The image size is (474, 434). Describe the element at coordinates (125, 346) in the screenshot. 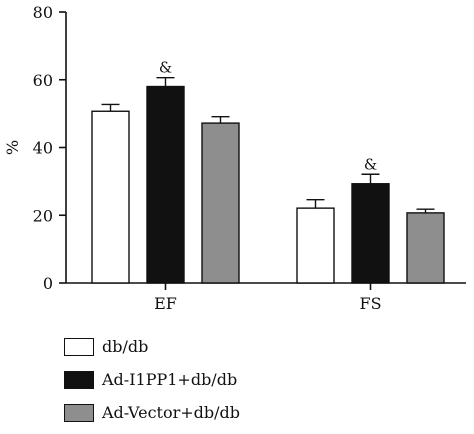

I see `legend-label-db-db: db/db` at that location.